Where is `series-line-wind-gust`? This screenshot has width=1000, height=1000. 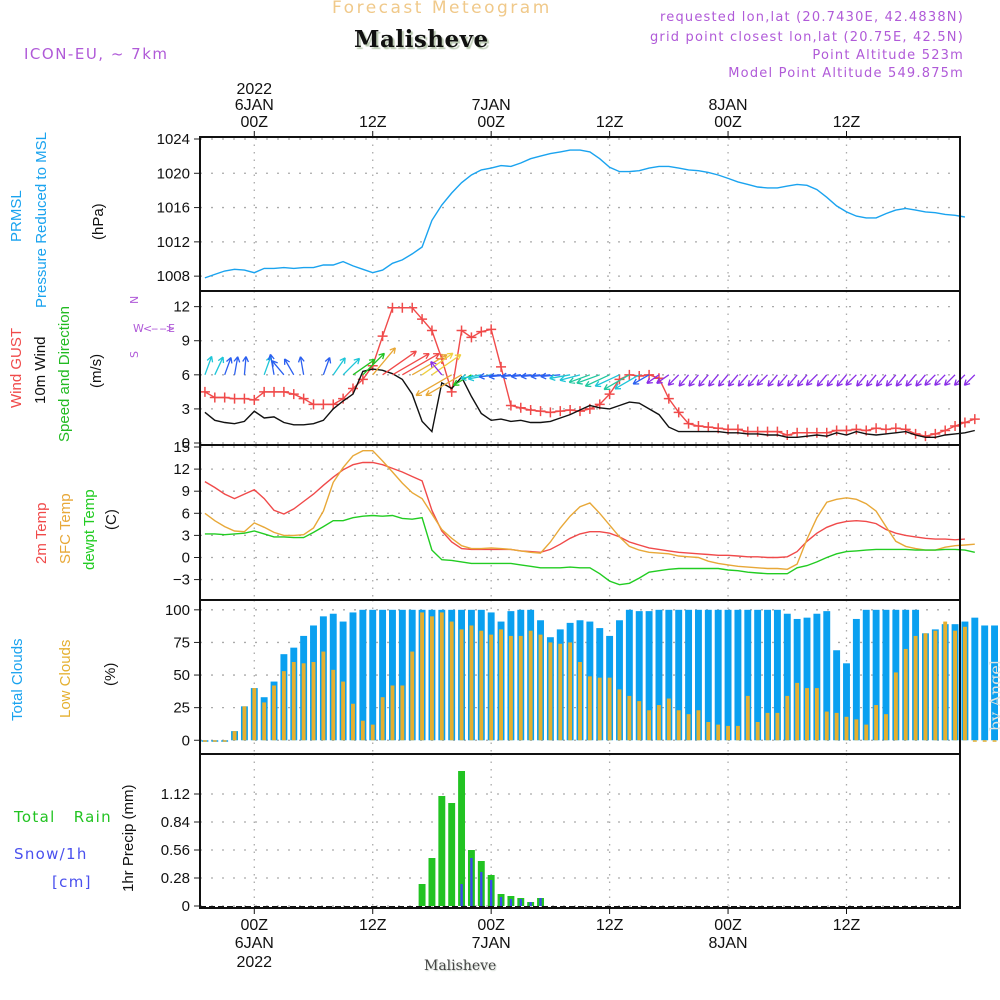
series-line-wind-gust is located at coordinates (590, 372).